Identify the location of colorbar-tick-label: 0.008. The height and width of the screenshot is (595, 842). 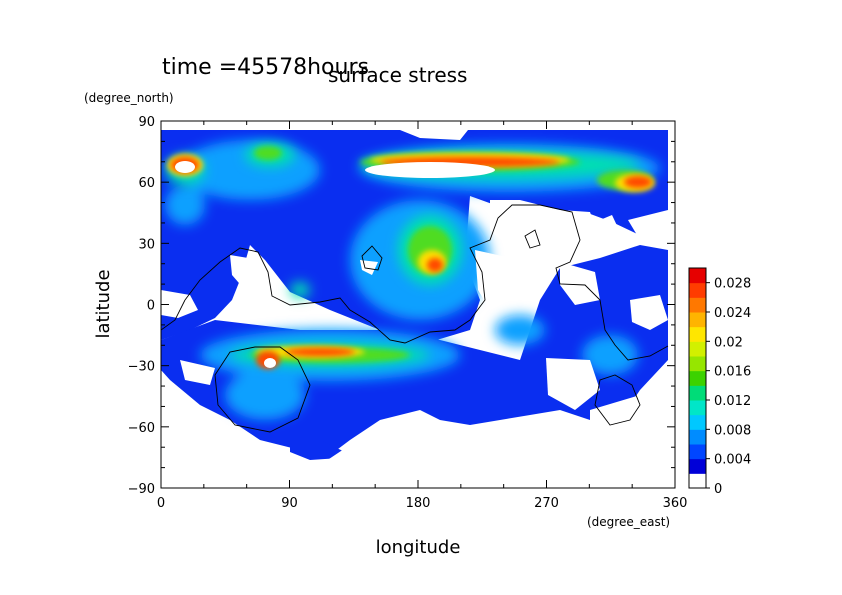
(732, 430).